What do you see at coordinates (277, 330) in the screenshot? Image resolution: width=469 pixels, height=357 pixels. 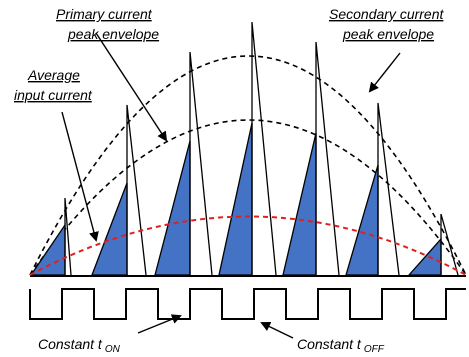 I see `toff-pointer-arrow` at bounding box center [277, 330].